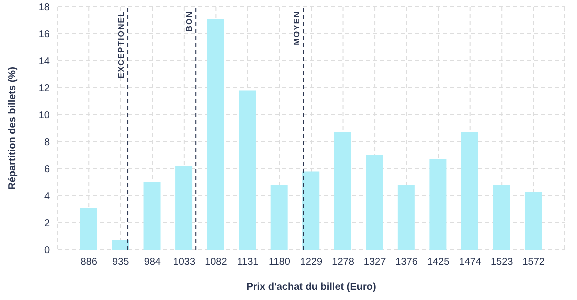 Image resolution: width=577 pixels, height=300 pixels. I want to click on x-tick-label: 984, so click(153, 262).